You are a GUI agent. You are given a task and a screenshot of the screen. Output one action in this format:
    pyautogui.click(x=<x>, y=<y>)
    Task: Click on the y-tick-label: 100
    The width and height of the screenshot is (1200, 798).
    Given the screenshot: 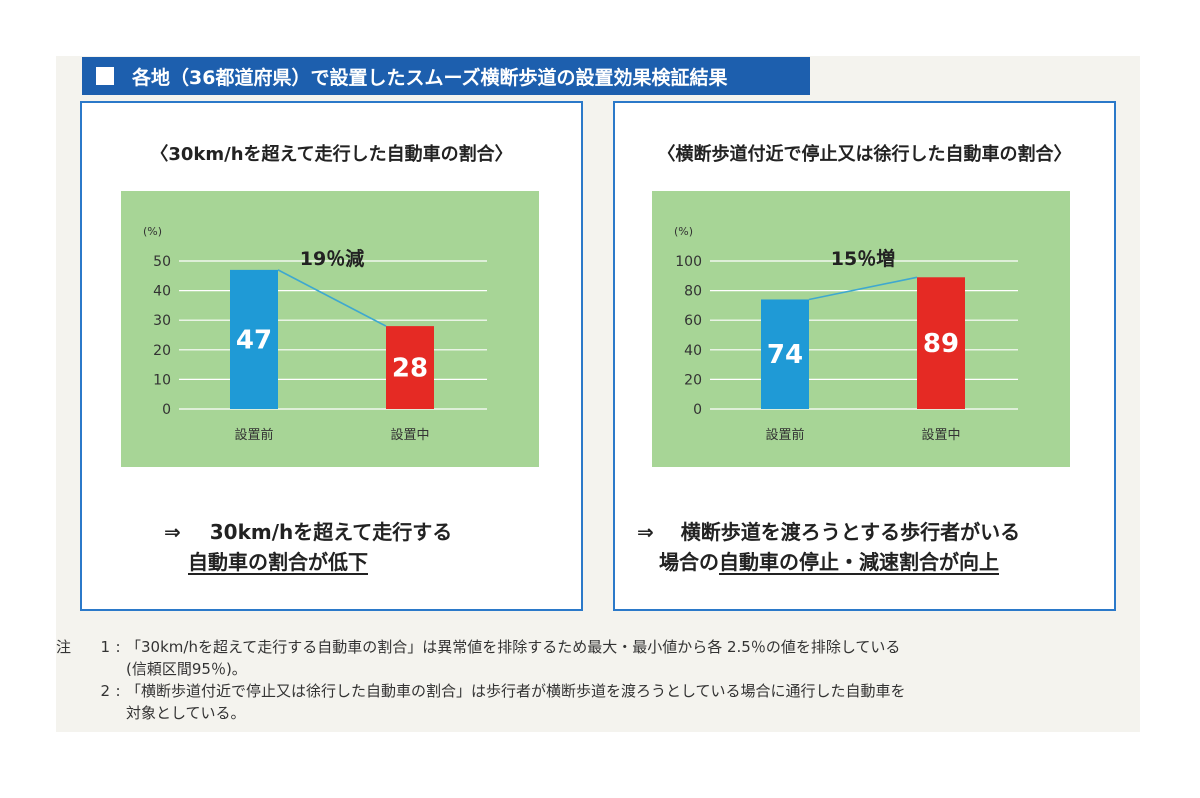 What is the action you would take?
    pyautogui.click(x=688, y=262)
    